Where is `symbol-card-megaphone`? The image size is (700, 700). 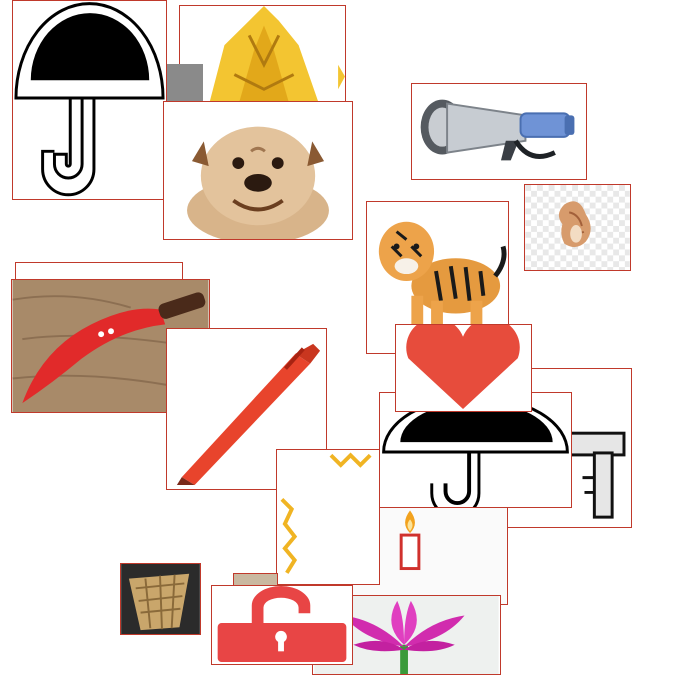
symbol-card-megaphone is located at coordinates (499, 131).